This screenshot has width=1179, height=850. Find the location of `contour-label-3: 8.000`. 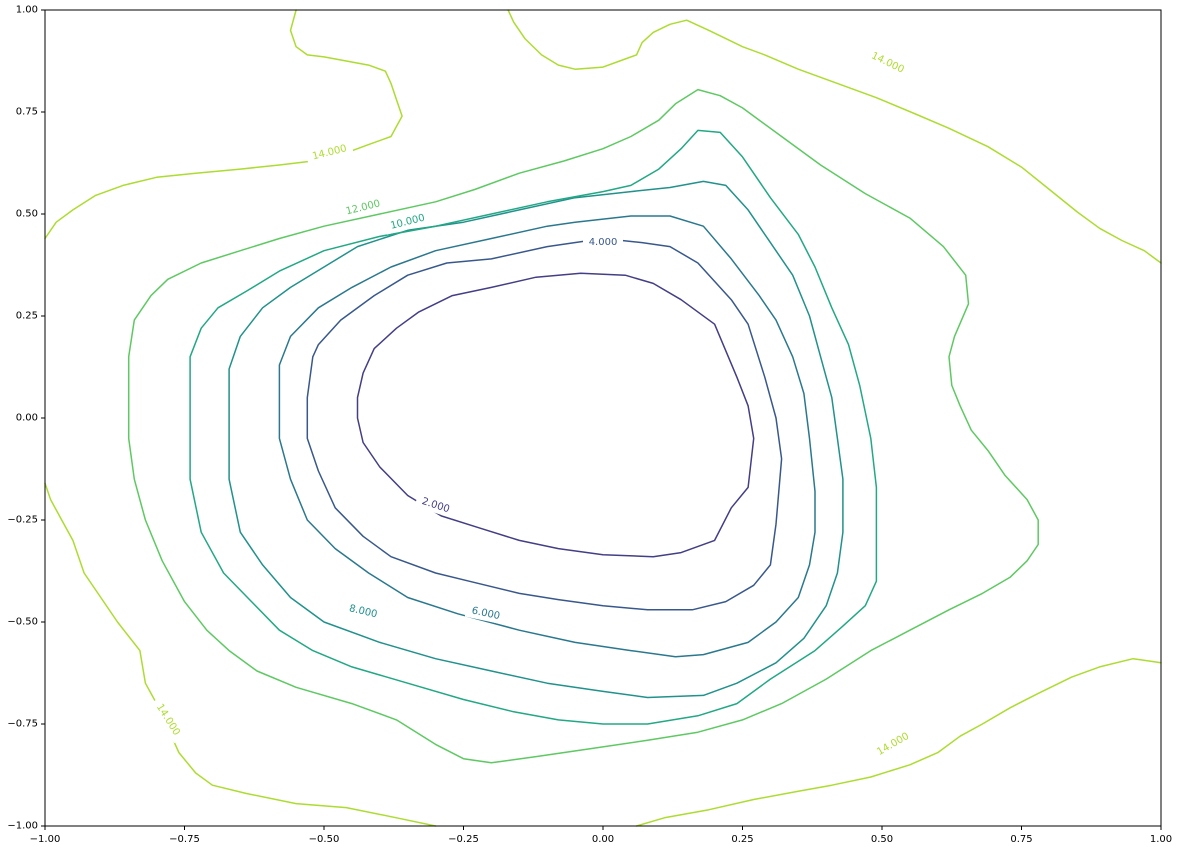

contour-label-3: 8.000 is located at coordinates (363, 612).